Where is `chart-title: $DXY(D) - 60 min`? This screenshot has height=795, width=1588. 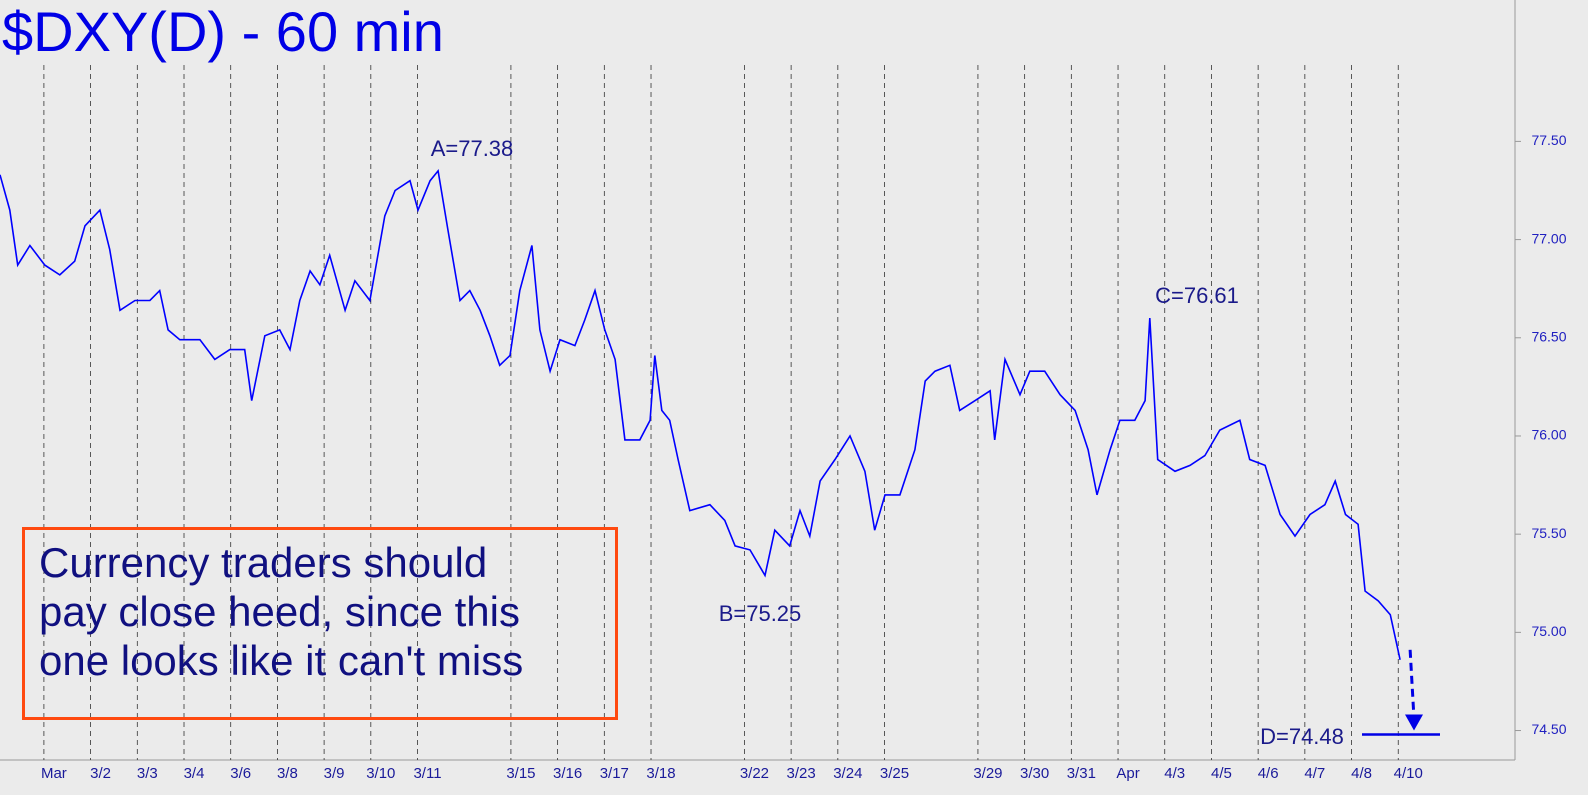 chart-title: $DXY(D) - 60 min is located at coordinates (223, 31).